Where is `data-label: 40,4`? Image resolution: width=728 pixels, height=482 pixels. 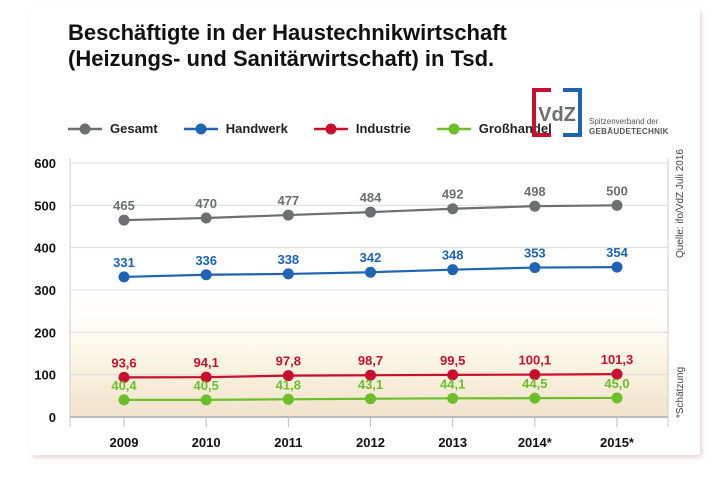 data-label: 40,4 is located at coordinates (124, 385).